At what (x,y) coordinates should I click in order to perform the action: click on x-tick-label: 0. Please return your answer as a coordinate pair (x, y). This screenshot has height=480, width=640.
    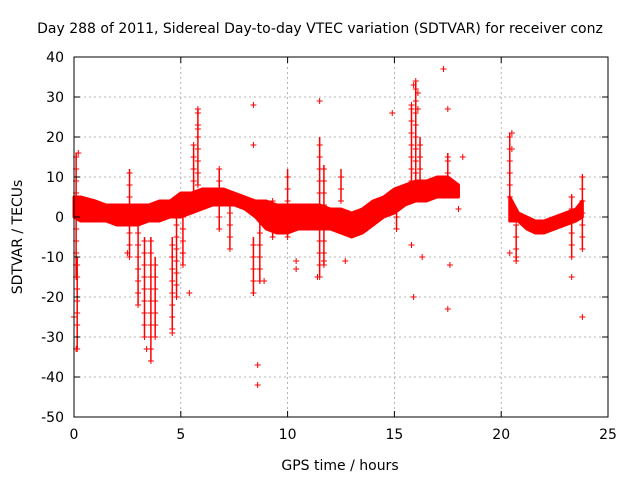
    Looking at the image, I should click on (74, 435).